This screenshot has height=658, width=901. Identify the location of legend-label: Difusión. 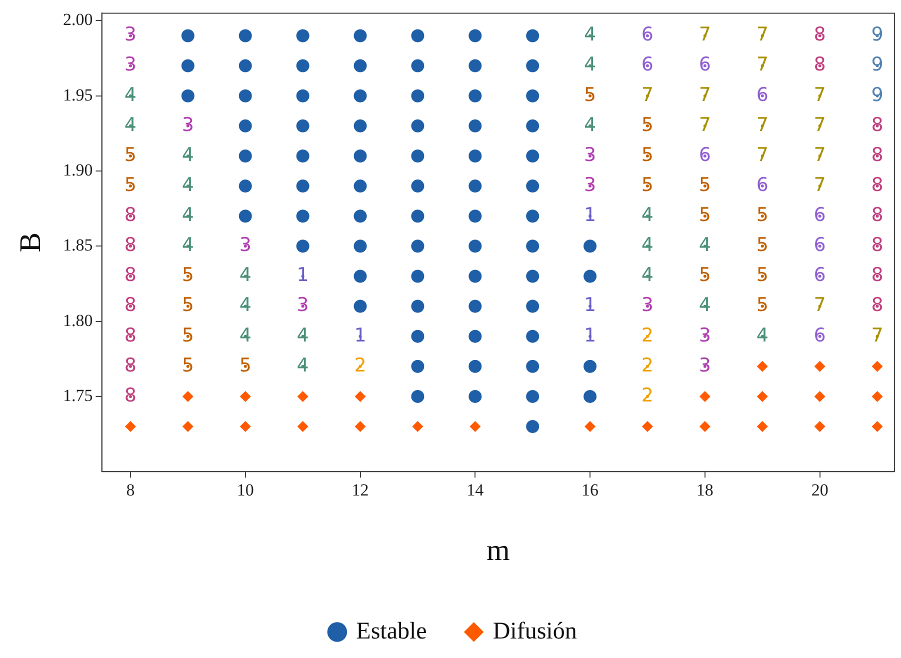
(534, 631).